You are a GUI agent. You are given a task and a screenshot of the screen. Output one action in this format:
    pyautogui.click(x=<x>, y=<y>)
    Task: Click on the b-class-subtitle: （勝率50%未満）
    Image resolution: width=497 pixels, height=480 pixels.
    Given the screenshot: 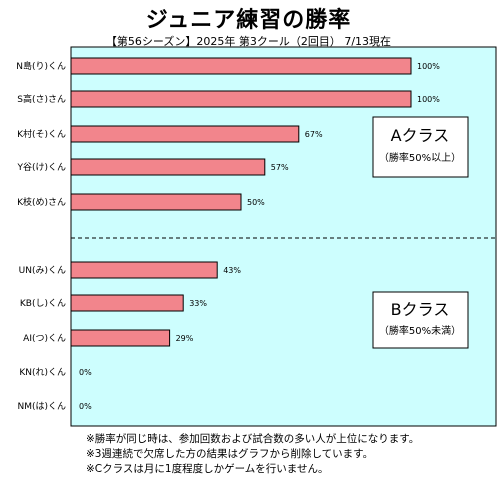 What is the action you would take?
    pyautogui.click(x=420, y=330)
    